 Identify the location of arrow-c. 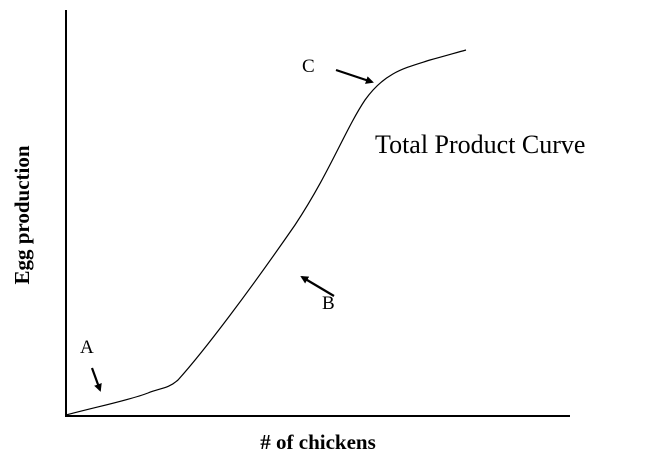
(354, 76).